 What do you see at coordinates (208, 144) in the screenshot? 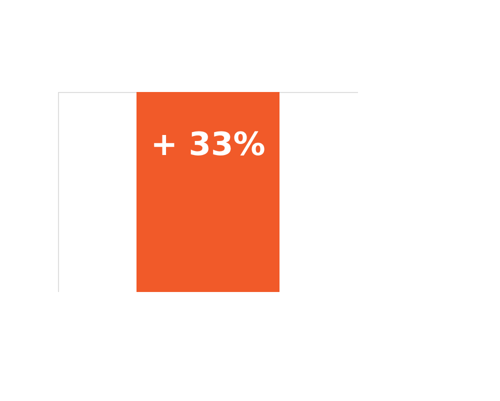
I see `data-label: + 33%` at bounding box center [208, 144].